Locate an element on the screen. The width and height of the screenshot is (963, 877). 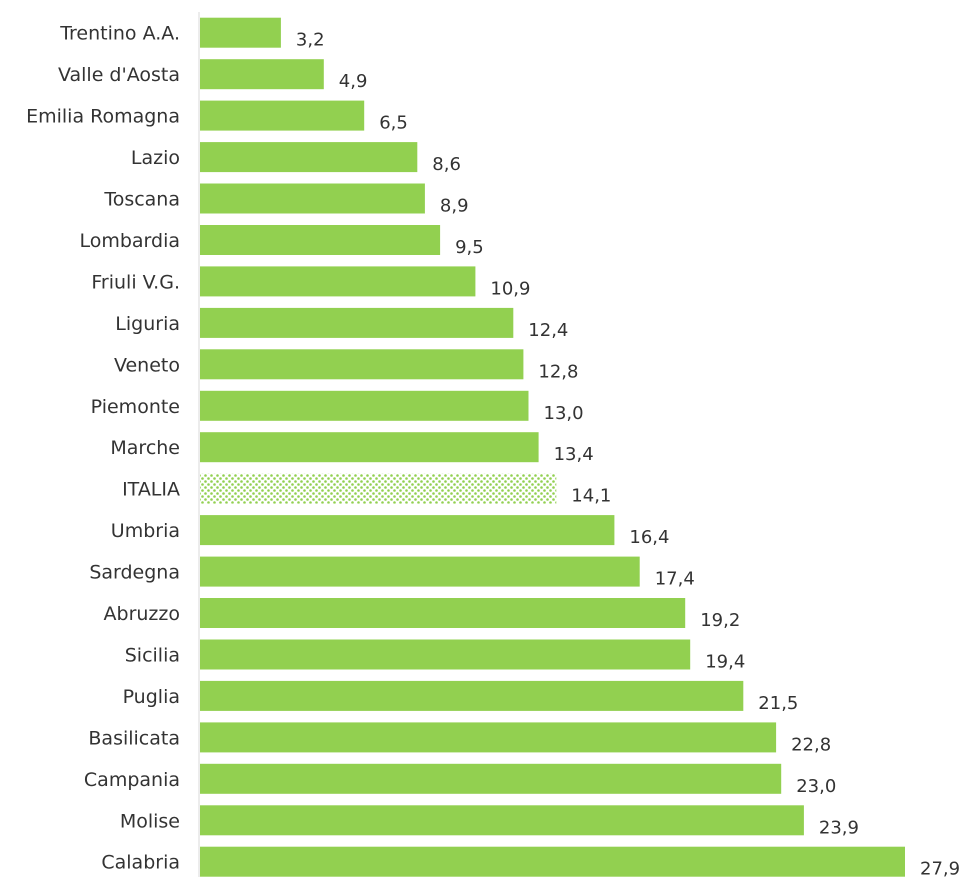
bar-lombardia is located at coordinates (320, 240).